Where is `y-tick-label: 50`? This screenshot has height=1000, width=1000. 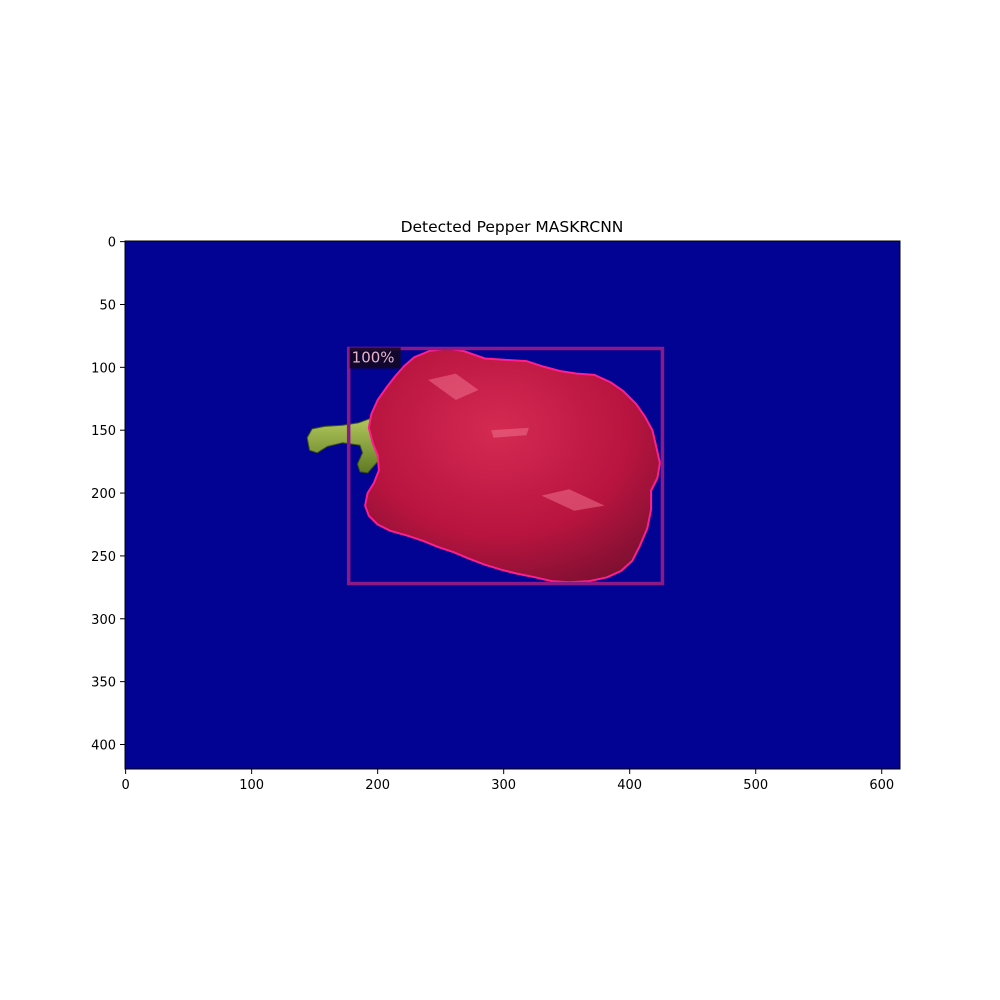 y-tick-label: 50 is located at coordinates (107, 305).